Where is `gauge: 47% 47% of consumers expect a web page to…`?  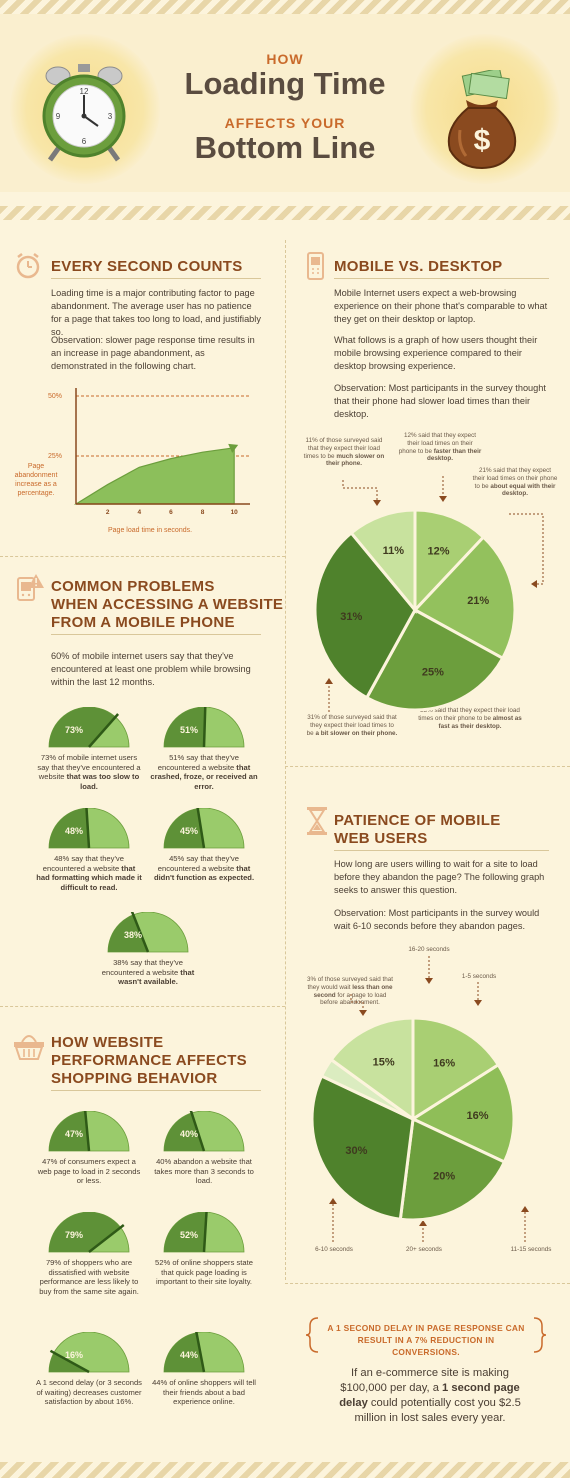
gauge: 47% 47% of consumers expect a web page to… is located at coordinates (96, 1156).